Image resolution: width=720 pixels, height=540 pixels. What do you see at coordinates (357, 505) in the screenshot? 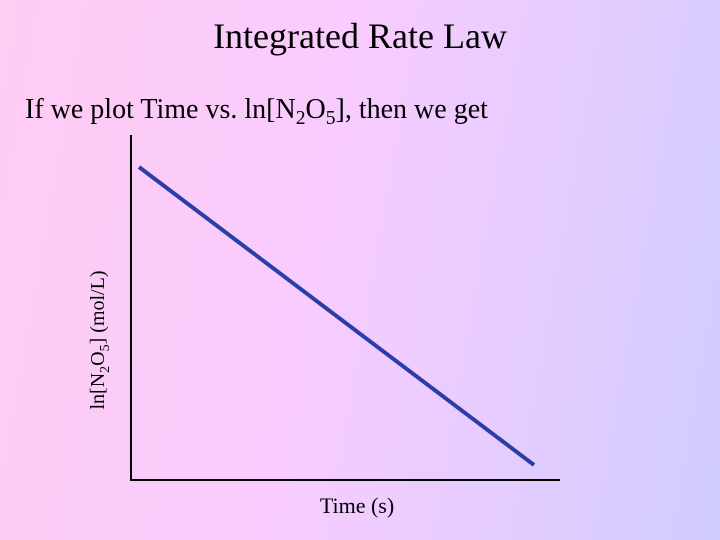
I see `x-axis-label: Time (s)` at bounding box center [357, 505].